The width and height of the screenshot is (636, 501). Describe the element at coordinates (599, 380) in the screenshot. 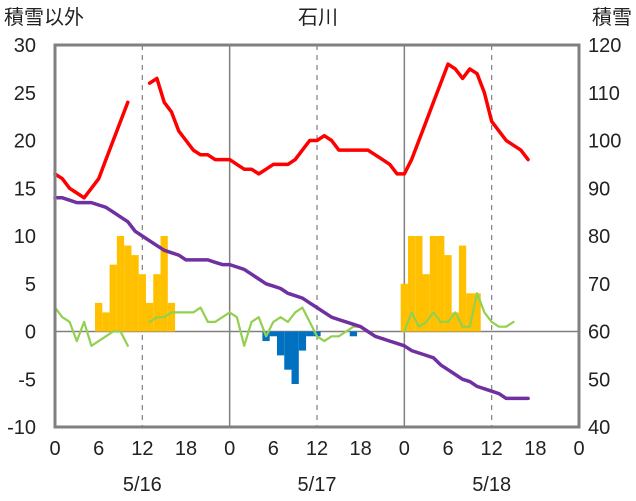

I see `right-y-tick-label: 50` at that location.